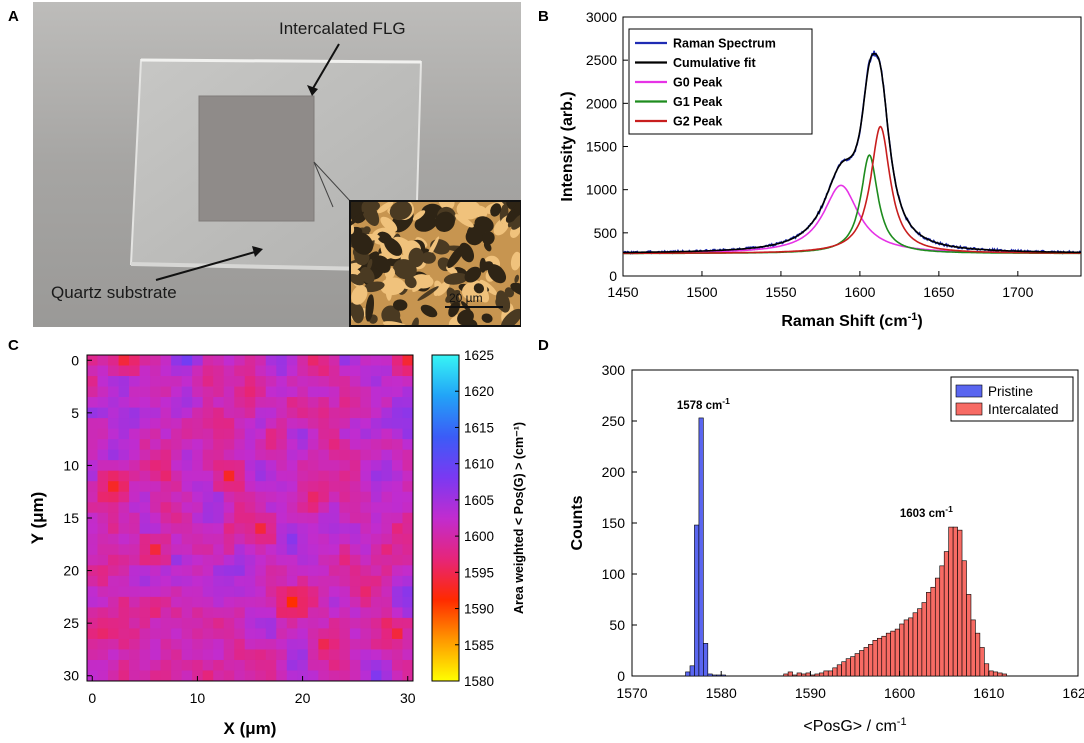 Image resolution: width=1084 pixels, height=743 pixels. I want to click on x-tick-label: 1650, so click(938, 292).